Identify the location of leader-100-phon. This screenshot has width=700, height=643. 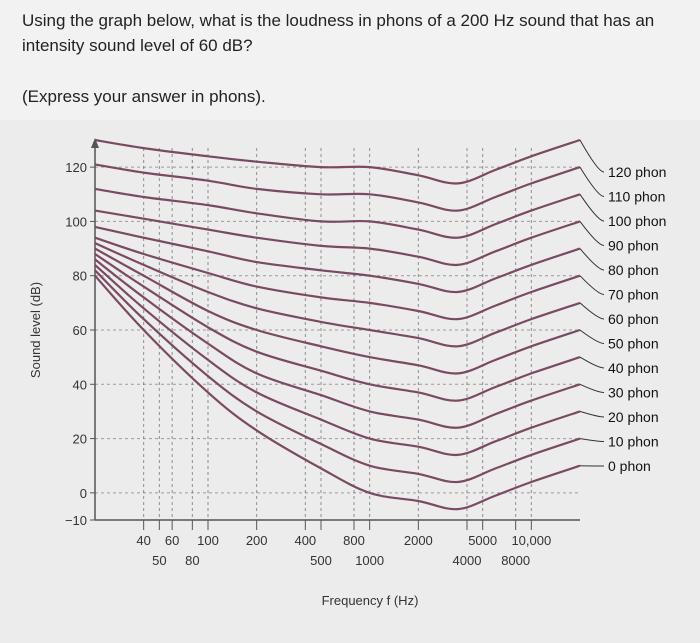
(592, 208).